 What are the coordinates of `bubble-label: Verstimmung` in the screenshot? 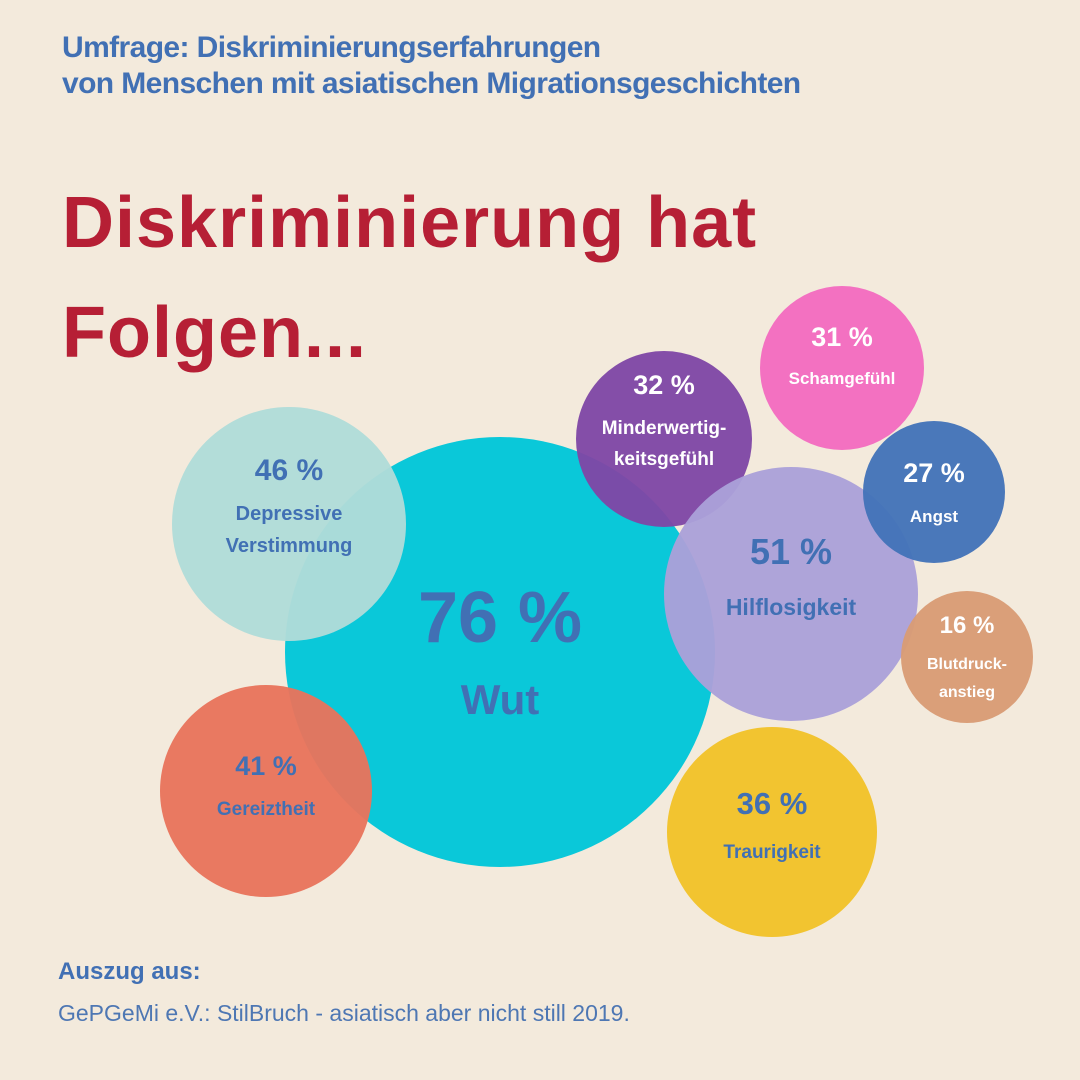 It's located at (289, 546).